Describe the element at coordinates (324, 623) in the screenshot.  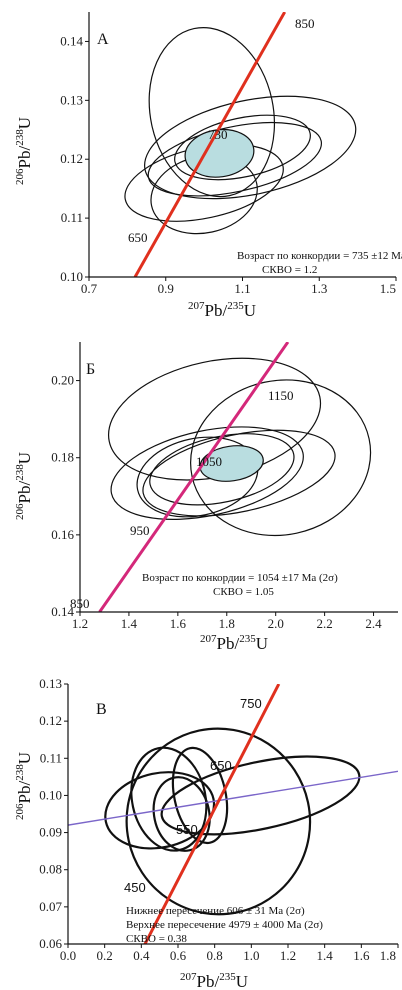
I see `x-tick-label: 2.2` at that location.